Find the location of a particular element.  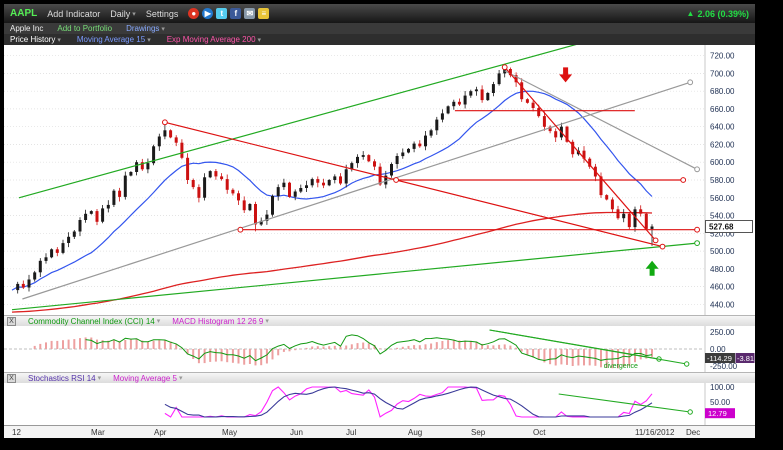

macd-indicator-selector: MACD Histogram 12 26 9 ▾ is located at coordinates (220, 321).